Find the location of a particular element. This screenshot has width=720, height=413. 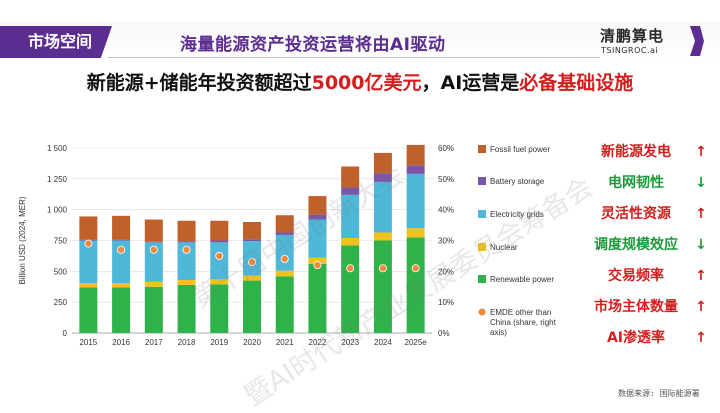

legend-label: Battery storage is located at coordinates (517, 181).